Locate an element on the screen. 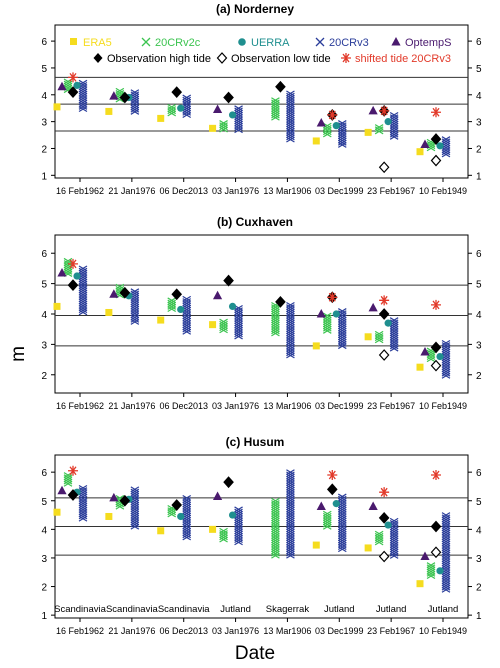 Image resolution: width=500 pixels, height=668 pixels. legend-item: shifted tide 20CRv3 is located at coordinates (396, 59).